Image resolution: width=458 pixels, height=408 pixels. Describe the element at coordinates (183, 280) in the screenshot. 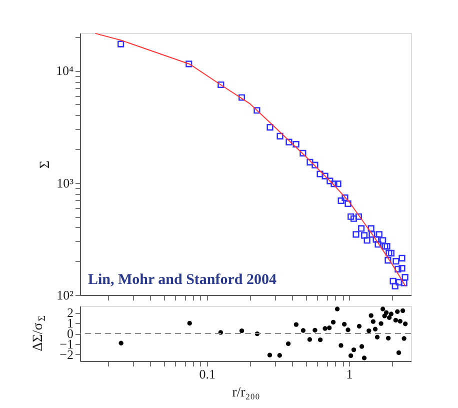

I see `annotation: Lin, Mohr and Stanford 2004` at that location.